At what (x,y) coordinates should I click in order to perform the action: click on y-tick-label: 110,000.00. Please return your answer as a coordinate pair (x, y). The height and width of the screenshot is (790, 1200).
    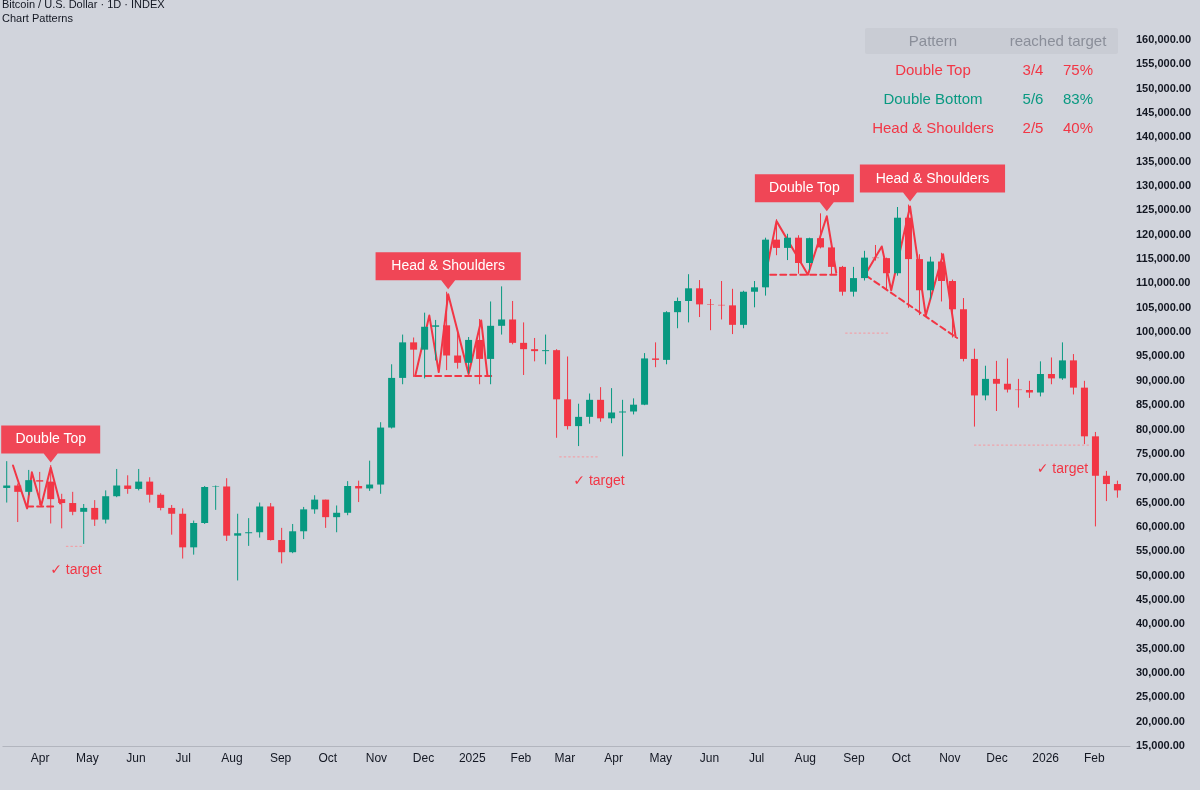
    Looking at the image, I should click on (1163, 282).